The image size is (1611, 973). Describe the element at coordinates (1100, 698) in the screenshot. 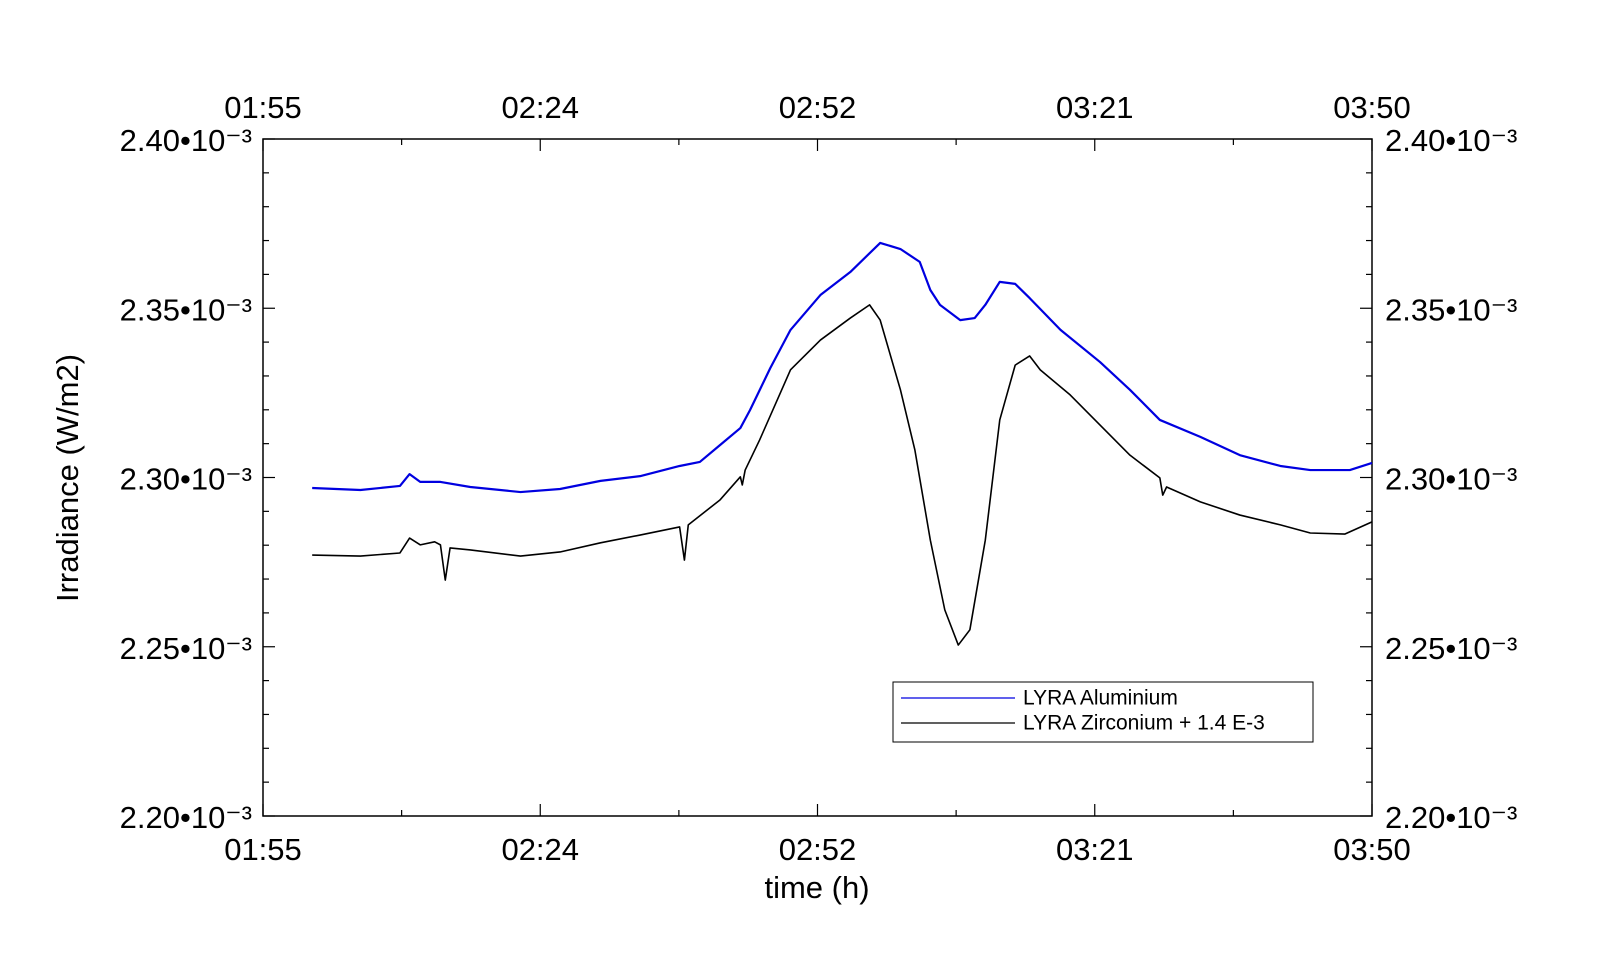

I see `legend-label: LYRA Aluminium` at that location.